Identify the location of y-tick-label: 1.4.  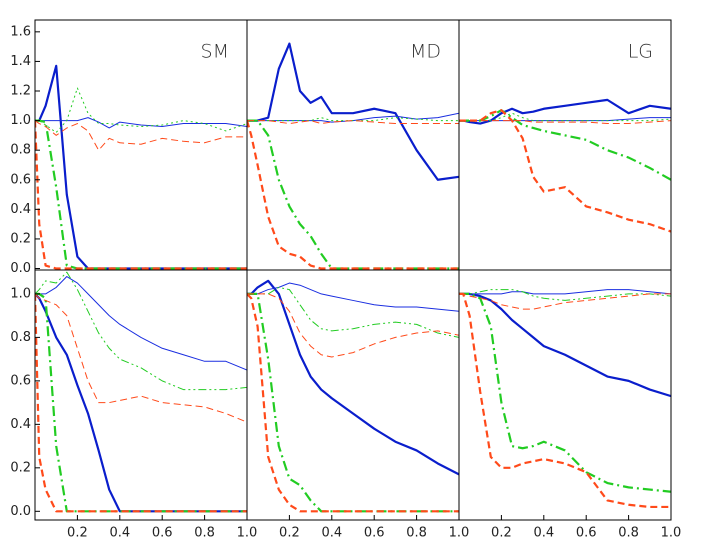
(20, 61).